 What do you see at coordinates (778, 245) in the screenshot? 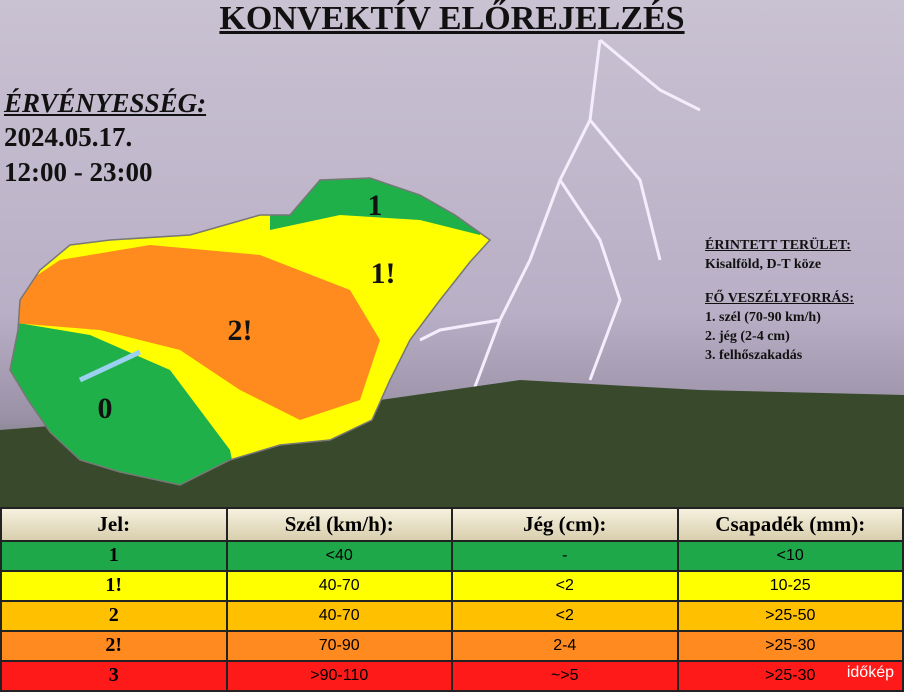
I see `area-label: ÉRINTETT TERÜLET:` at bounding box center [778, 245].